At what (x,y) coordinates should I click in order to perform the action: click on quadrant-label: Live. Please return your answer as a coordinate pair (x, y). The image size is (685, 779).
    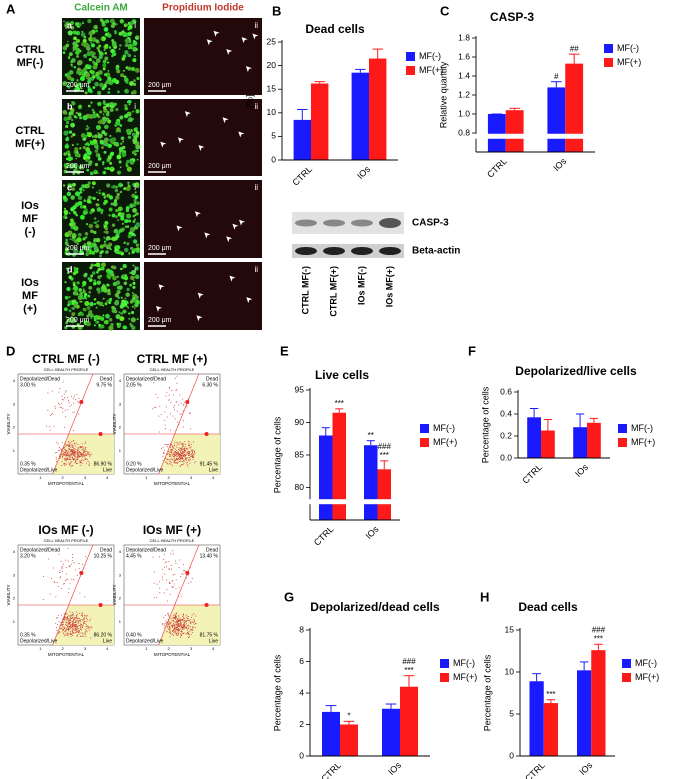
    Looking at the image, I should click on (107, 641).